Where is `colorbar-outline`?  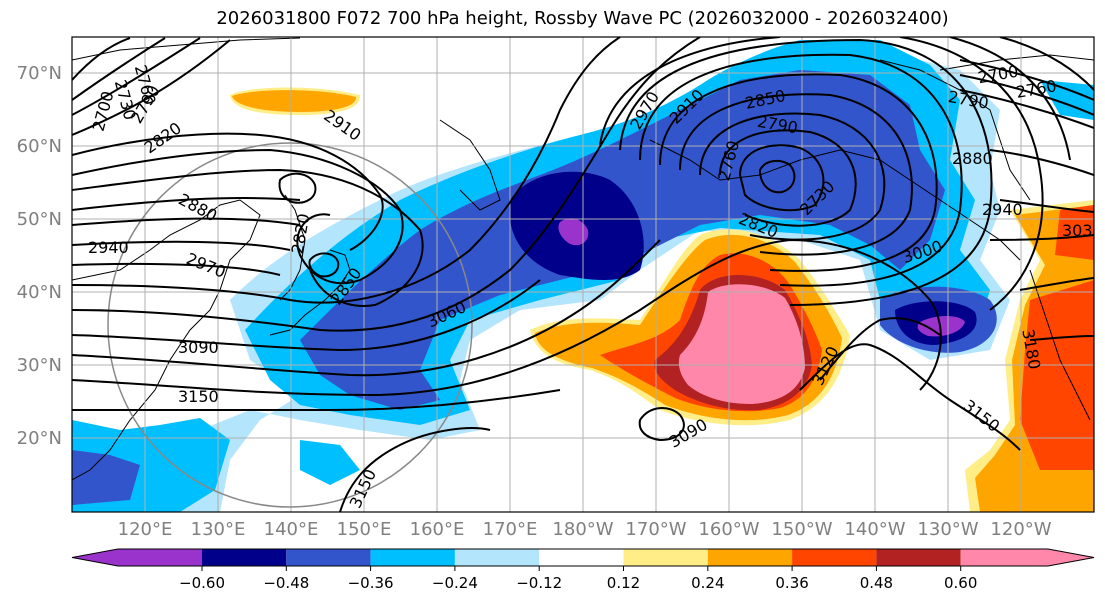
colorbar-outline is located at coordinates (583, 557).